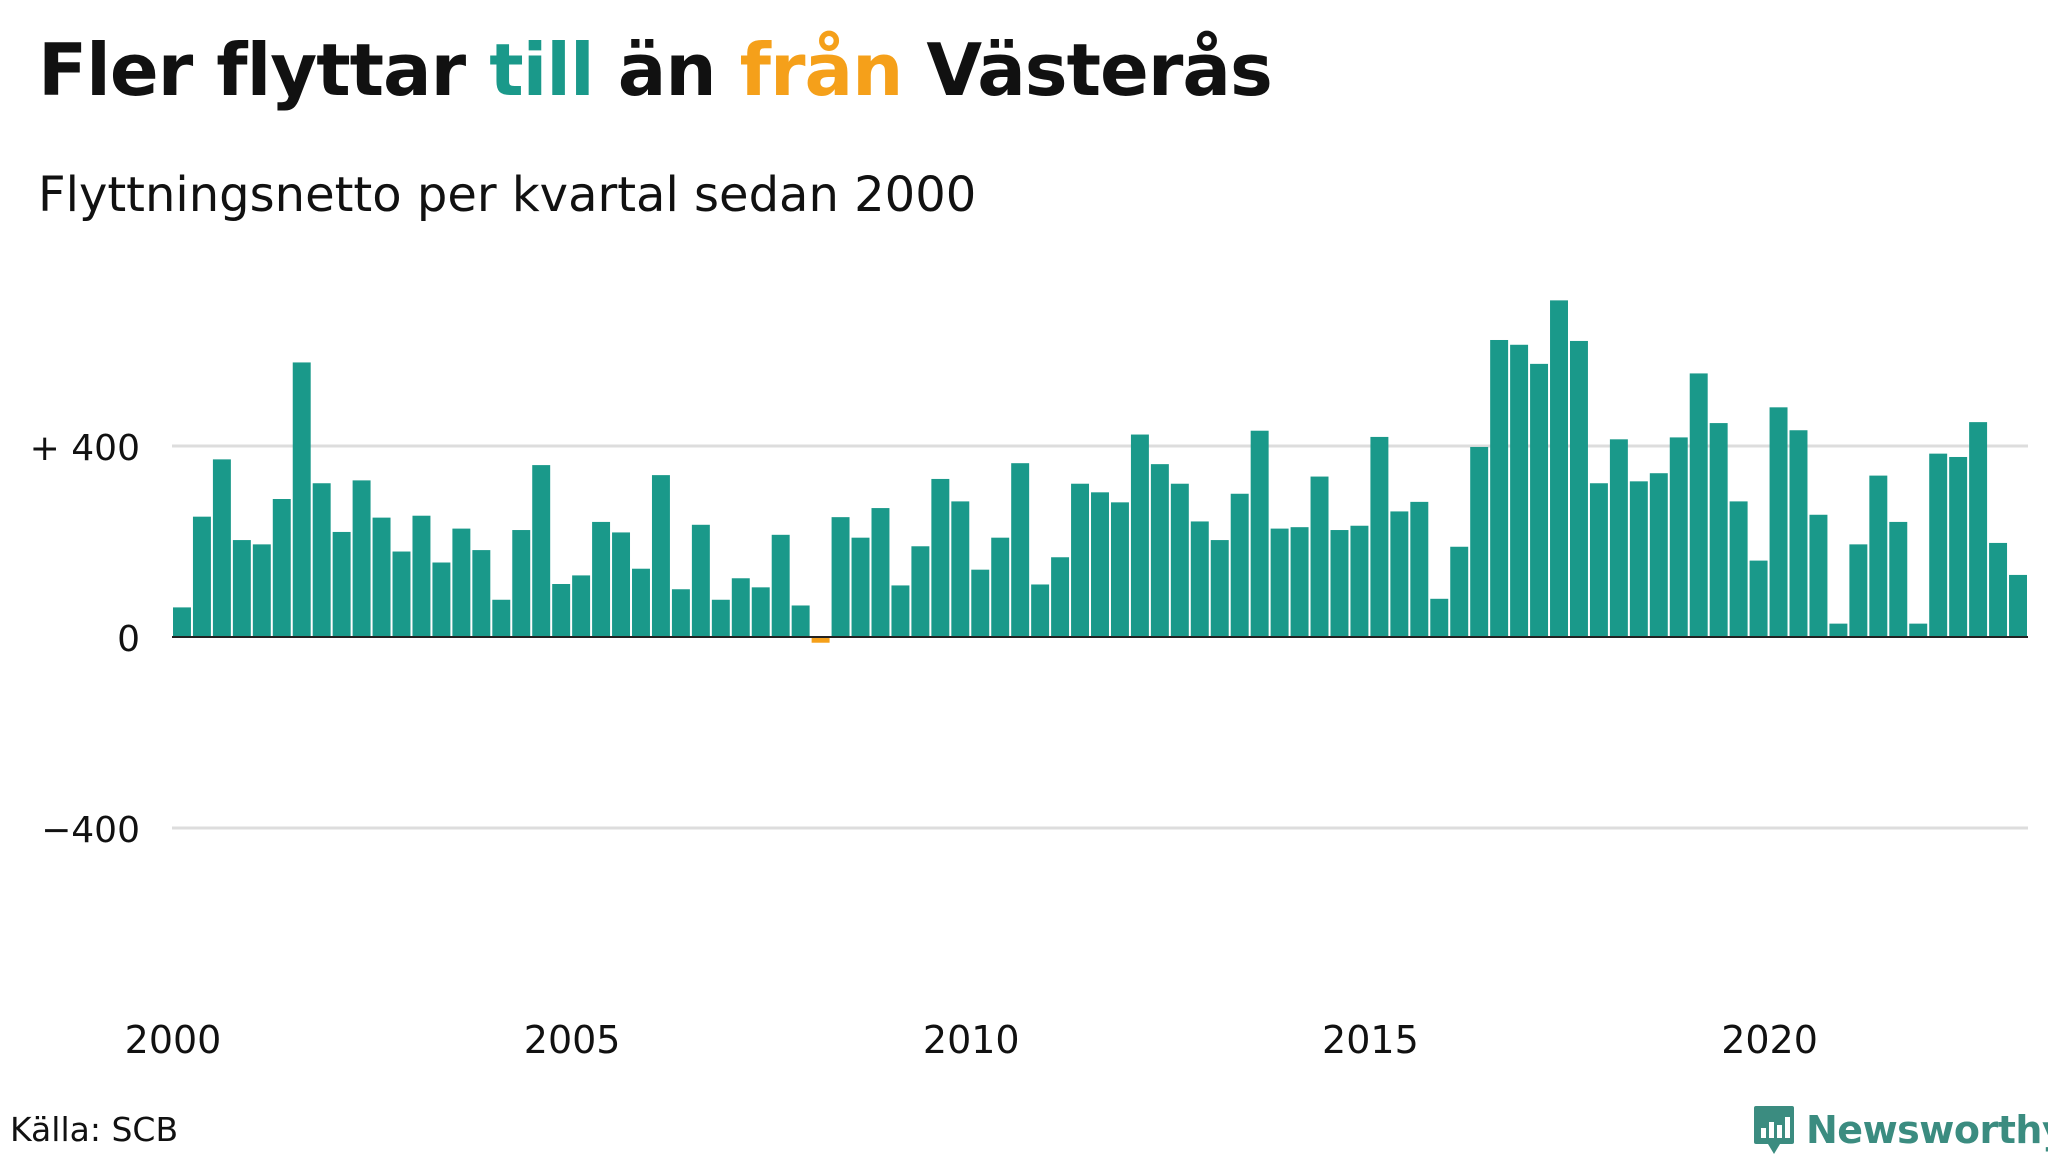  Describe the element at coordinates (1199, 579) in the screenshot. I see `bar-q52` at that location.